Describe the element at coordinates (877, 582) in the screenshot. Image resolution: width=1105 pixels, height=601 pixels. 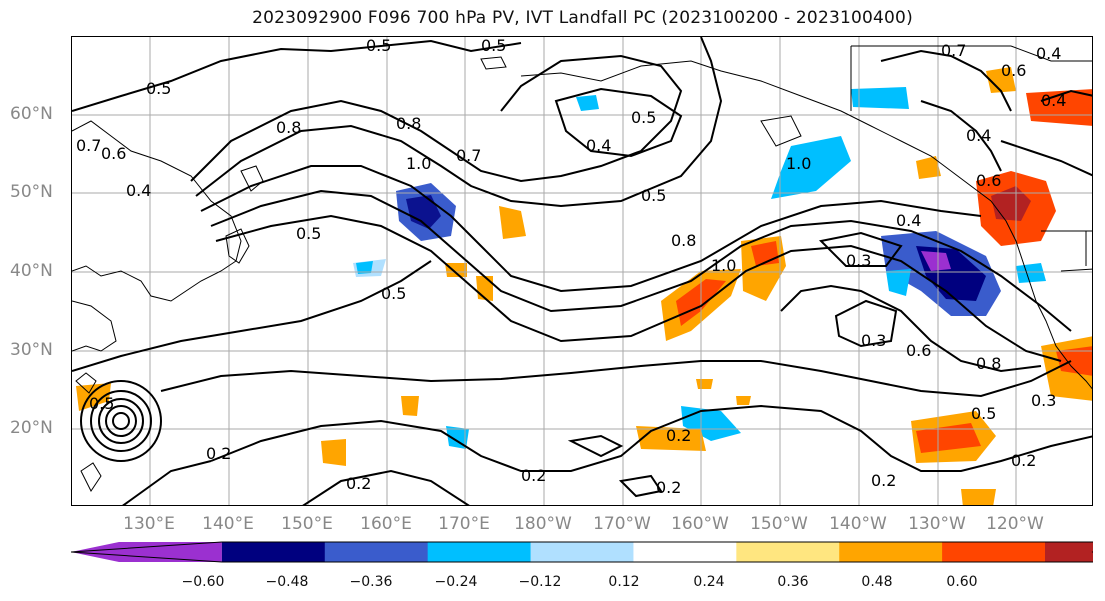
I see `colorbar-tick: 0.48` at that location.